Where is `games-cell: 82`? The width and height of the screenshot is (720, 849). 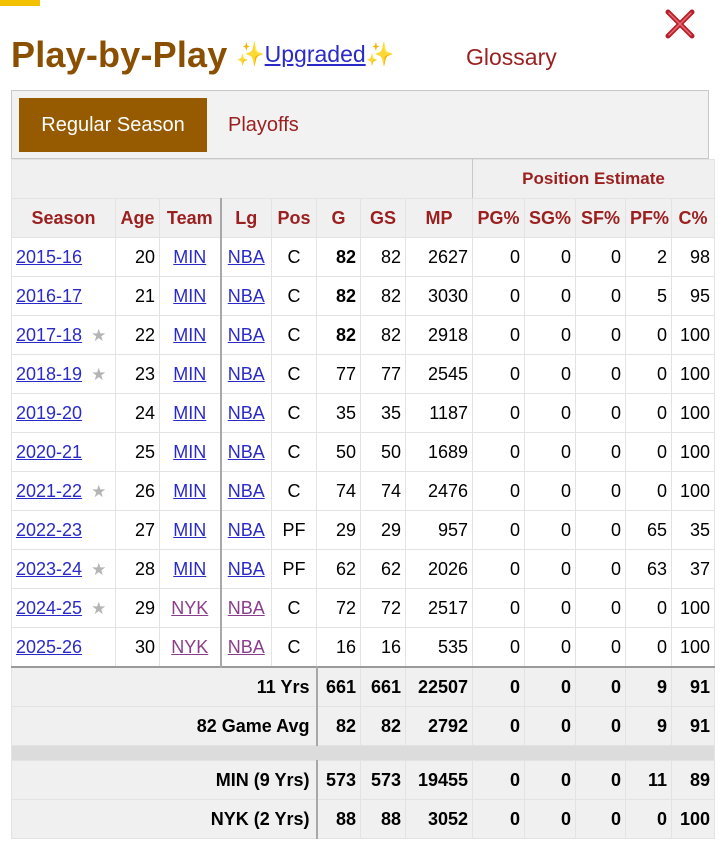 games-cell: 82 is located at coordinates (338, 296).